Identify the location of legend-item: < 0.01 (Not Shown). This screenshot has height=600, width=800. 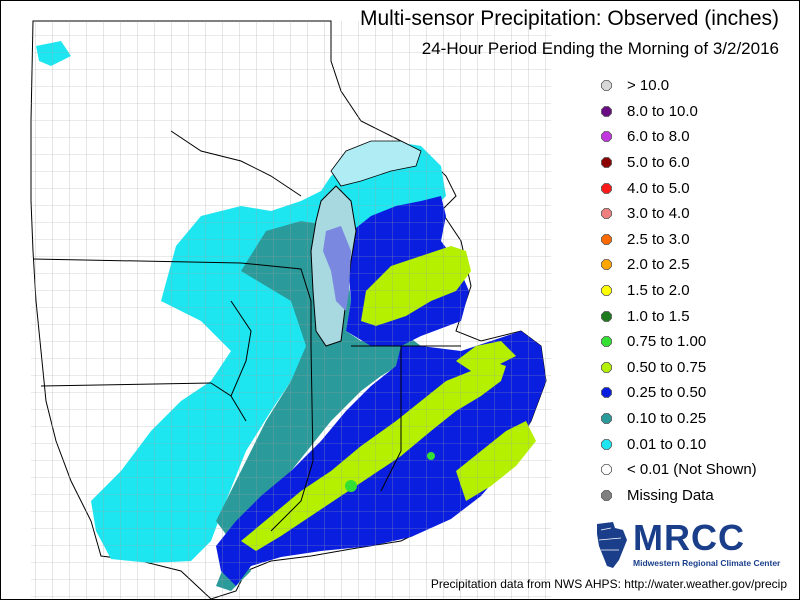
(699, 470).